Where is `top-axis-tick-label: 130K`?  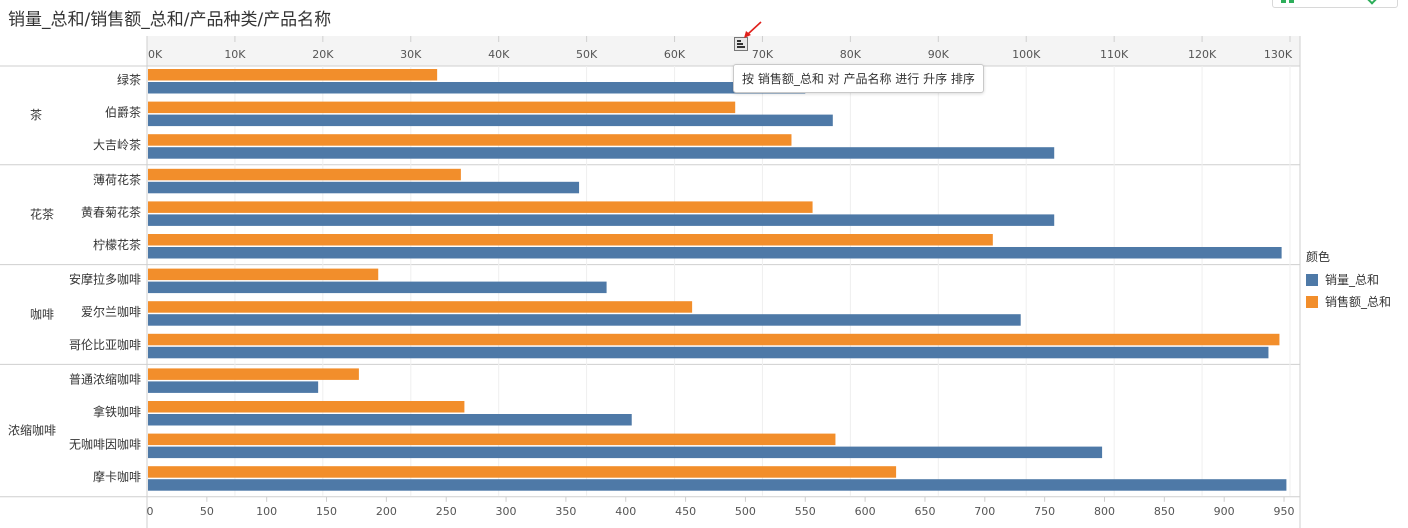
top-axis-tick-label: 130K is located at coordinates (1278, 54).